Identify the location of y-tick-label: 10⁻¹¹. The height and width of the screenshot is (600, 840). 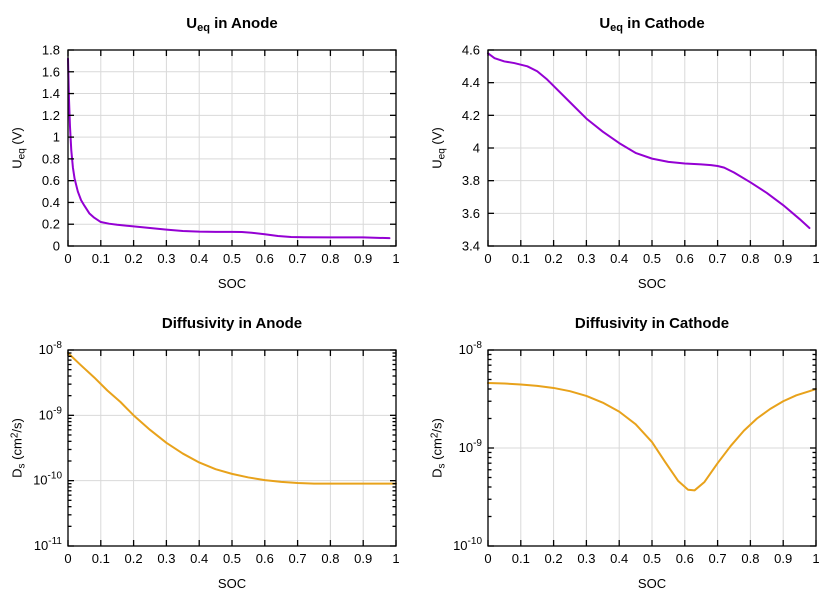
(48, 544).